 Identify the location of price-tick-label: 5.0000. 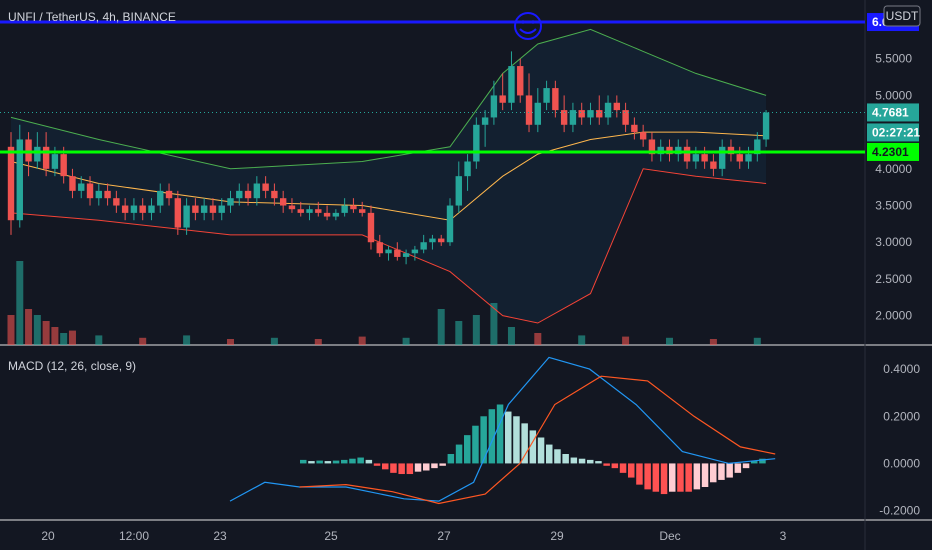
(893, 95).